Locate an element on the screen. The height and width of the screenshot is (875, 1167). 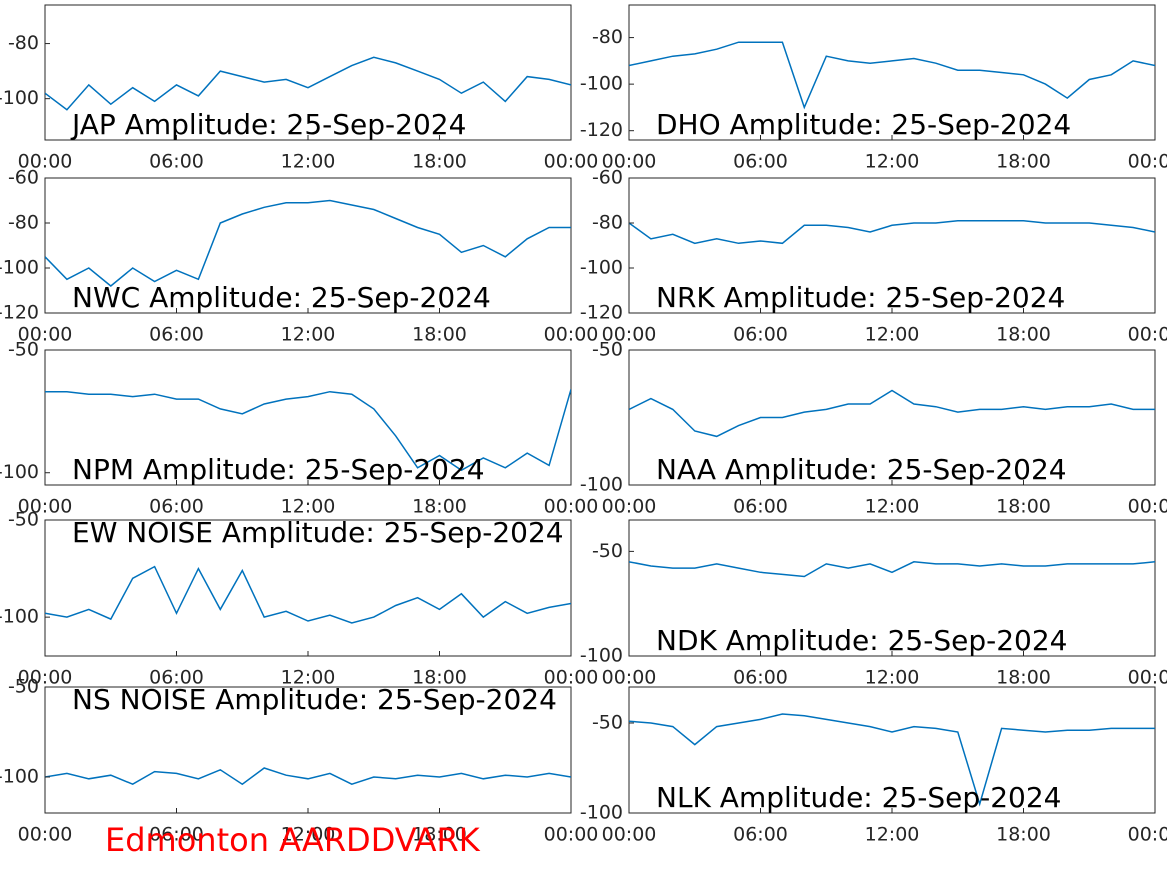
chart-title: JAP Amplitude: 25-Sep-2024 is located at coordinates (268, 124).